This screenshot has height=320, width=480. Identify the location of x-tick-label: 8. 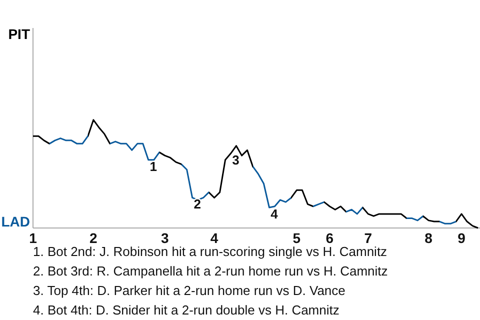
(428, 238).